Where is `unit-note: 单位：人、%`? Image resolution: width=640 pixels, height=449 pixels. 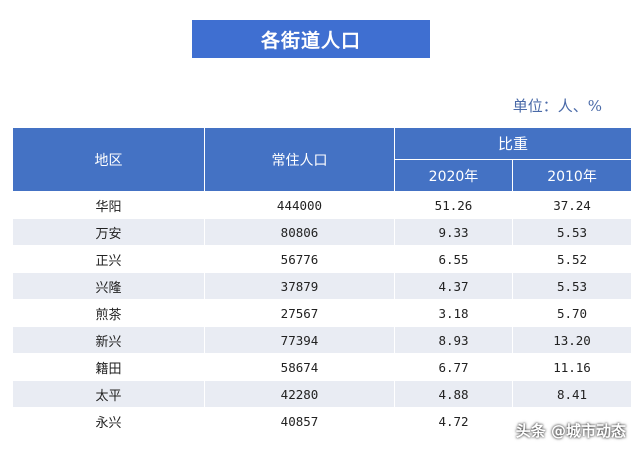 unit-note: 单位：人、% is located at coordinates (557, 106).